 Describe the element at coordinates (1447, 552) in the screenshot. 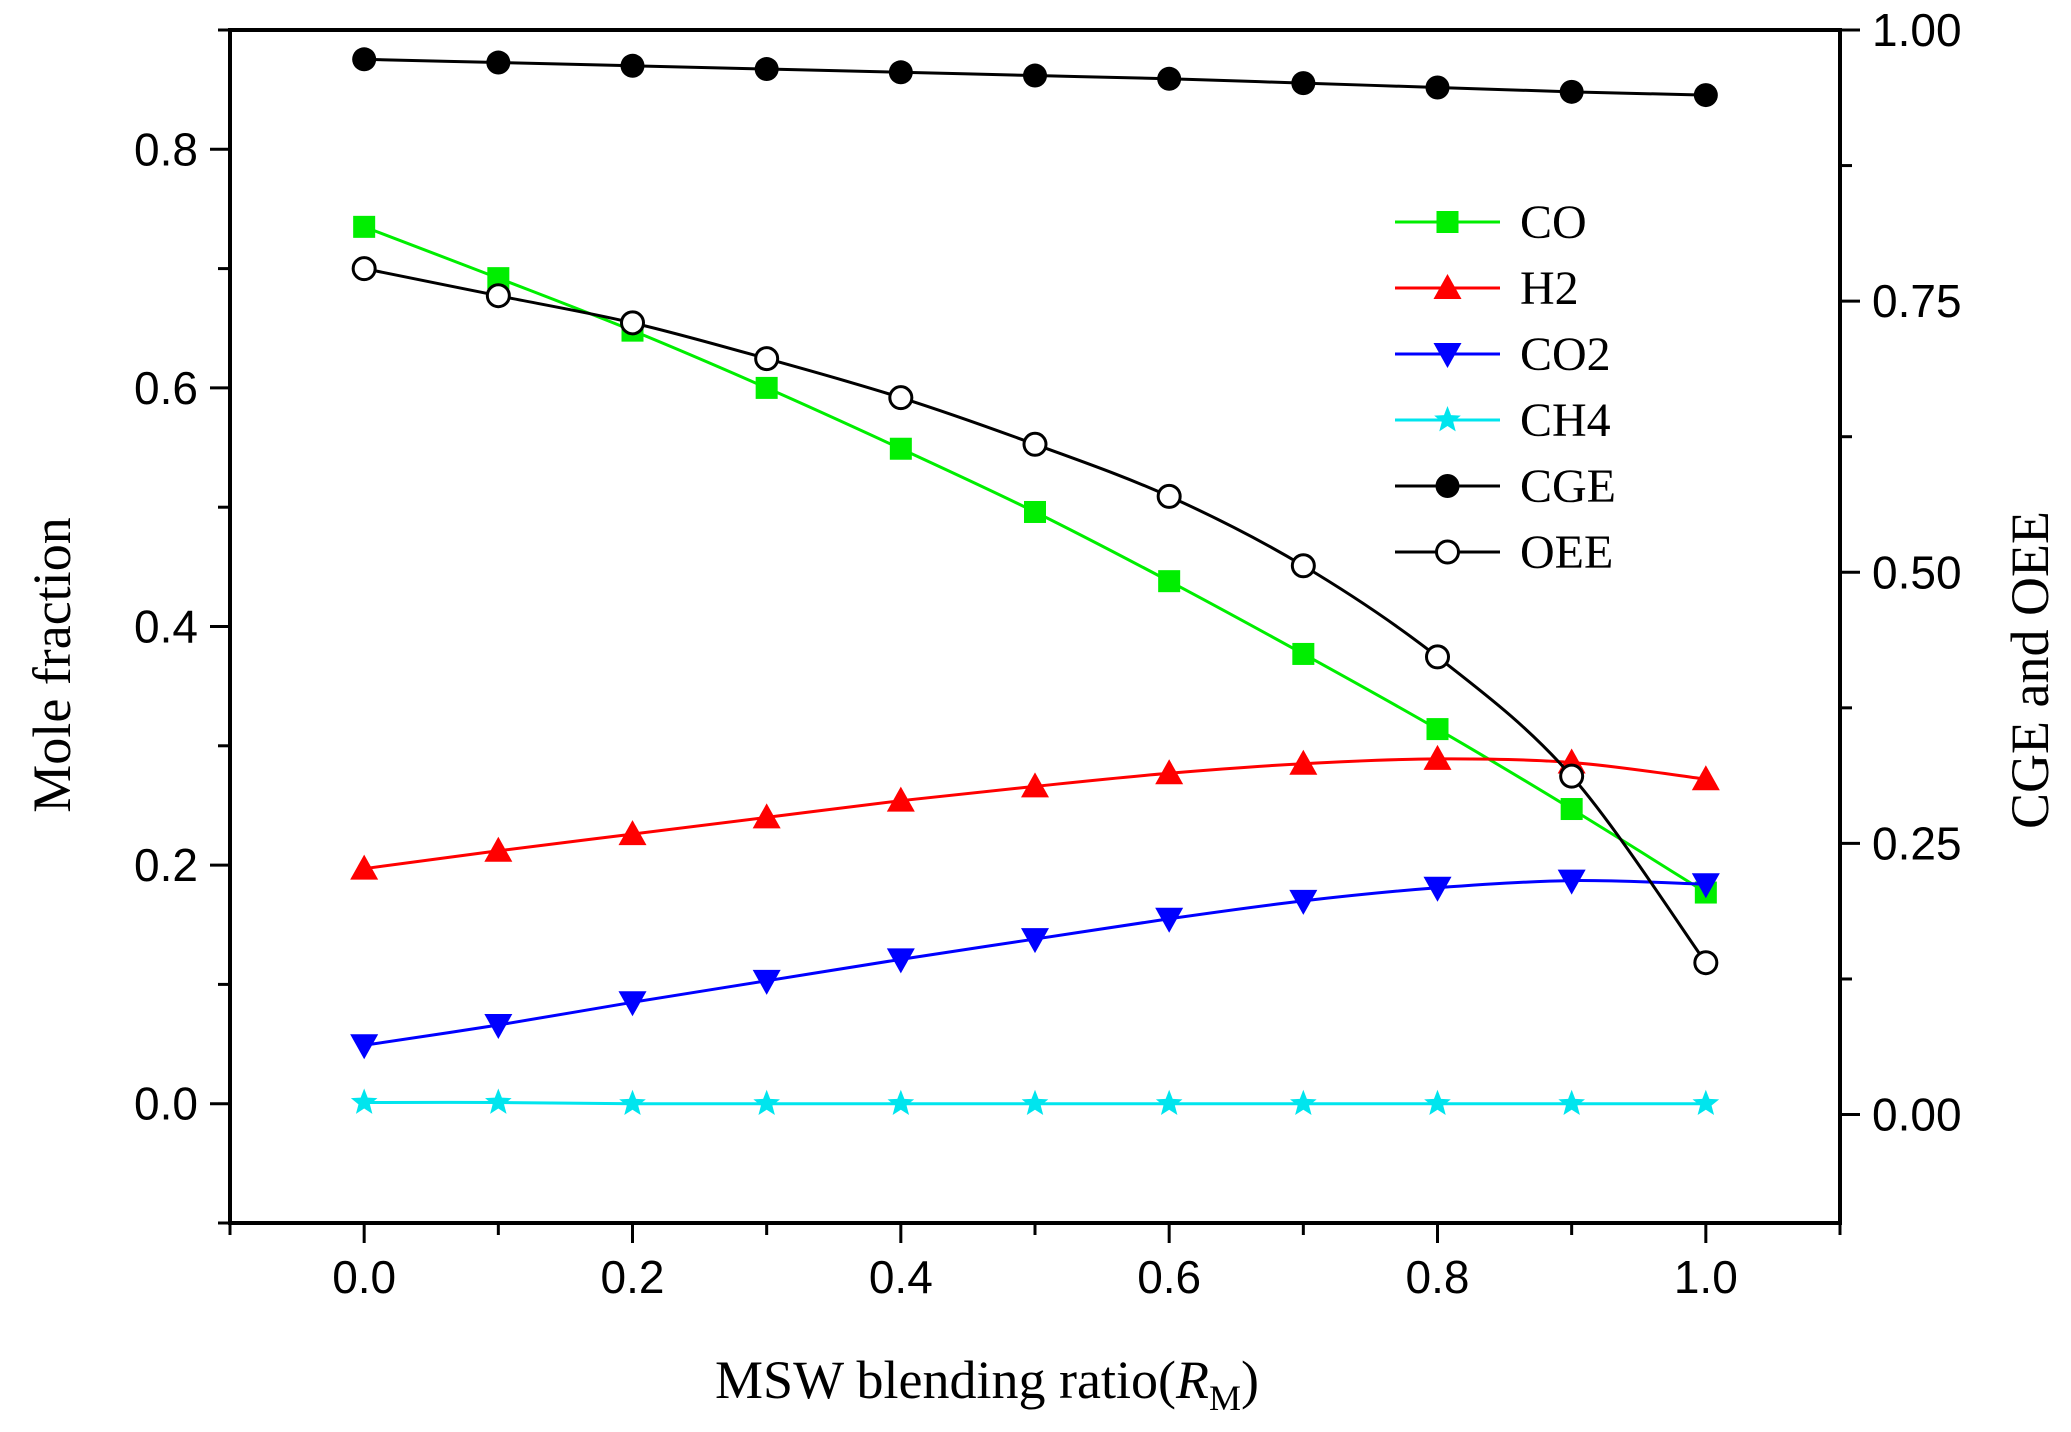

I see `legend-marker-oee` at that location.